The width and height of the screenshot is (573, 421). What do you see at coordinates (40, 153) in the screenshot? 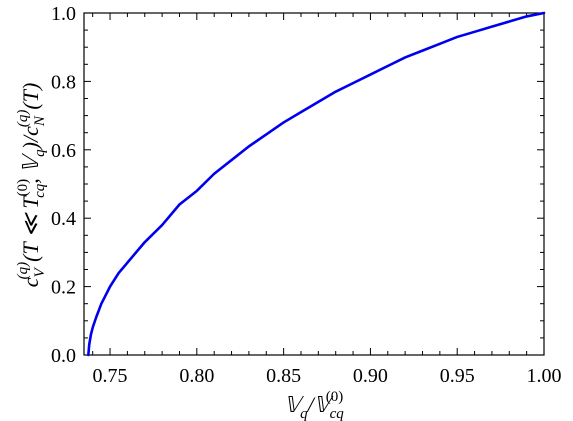
I see `y-label-sub-q: q` at bounding box center [40, 153].